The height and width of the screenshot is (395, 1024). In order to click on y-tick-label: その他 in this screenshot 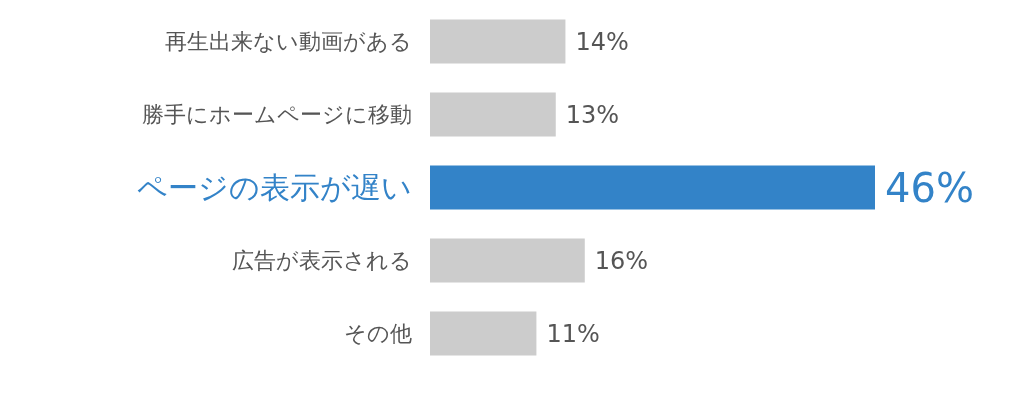, I will do `click(378, 333)`.